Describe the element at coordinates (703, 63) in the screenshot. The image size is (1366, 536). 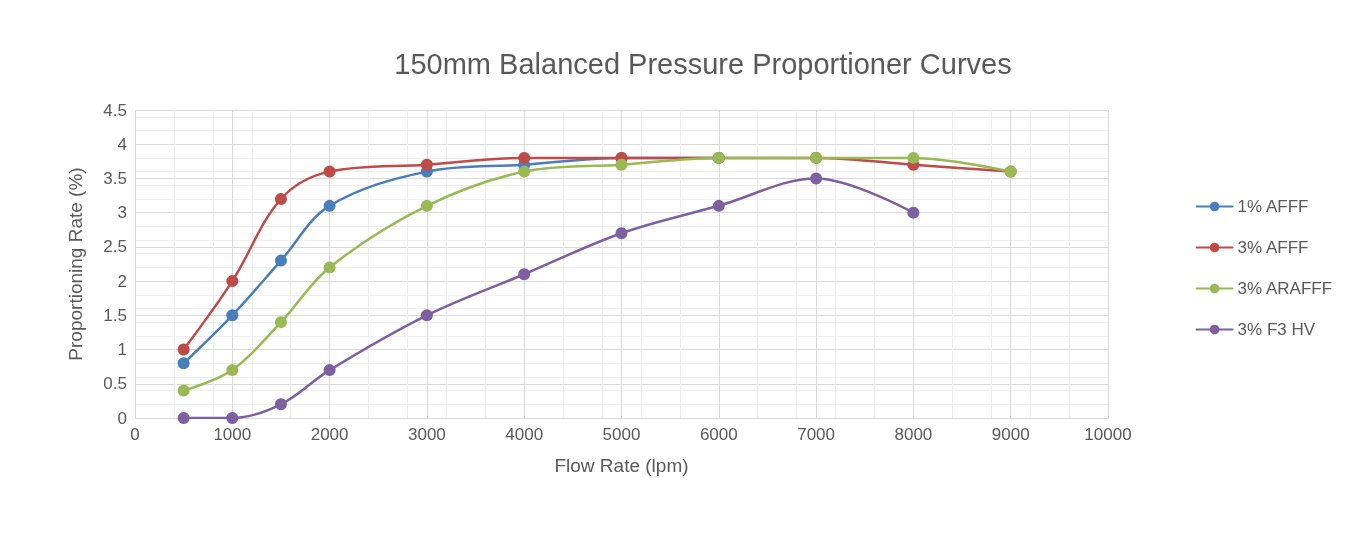
I see `chart-title: 150mm Balanced Pressure Proportioner Curves` at that location.